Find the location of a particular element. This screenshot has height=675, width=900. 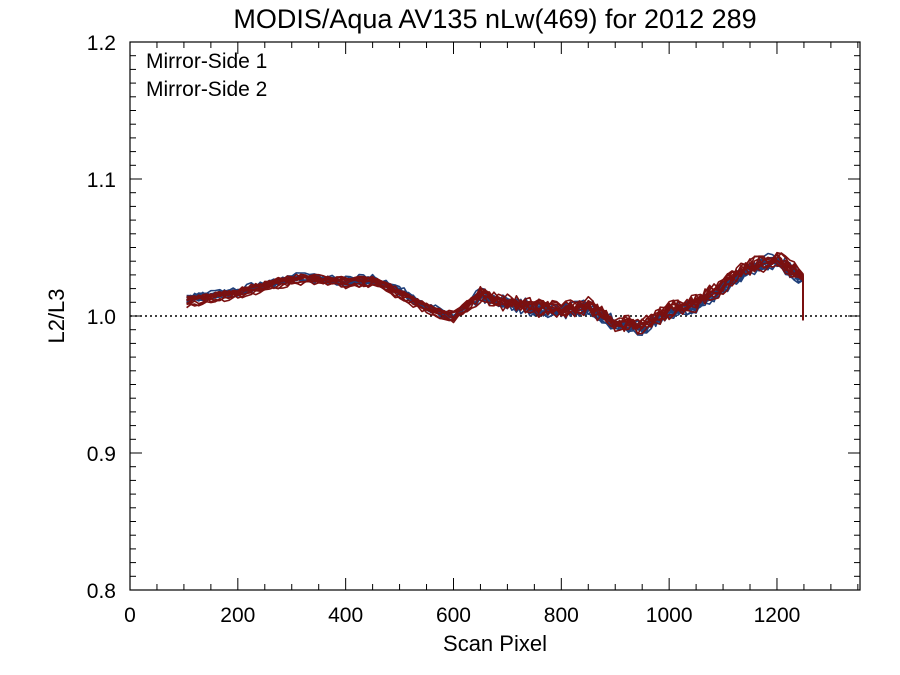

x-axis-tick-labels: 0 200 400 600 800 1000 1200 is located at coordinates (462, 615).